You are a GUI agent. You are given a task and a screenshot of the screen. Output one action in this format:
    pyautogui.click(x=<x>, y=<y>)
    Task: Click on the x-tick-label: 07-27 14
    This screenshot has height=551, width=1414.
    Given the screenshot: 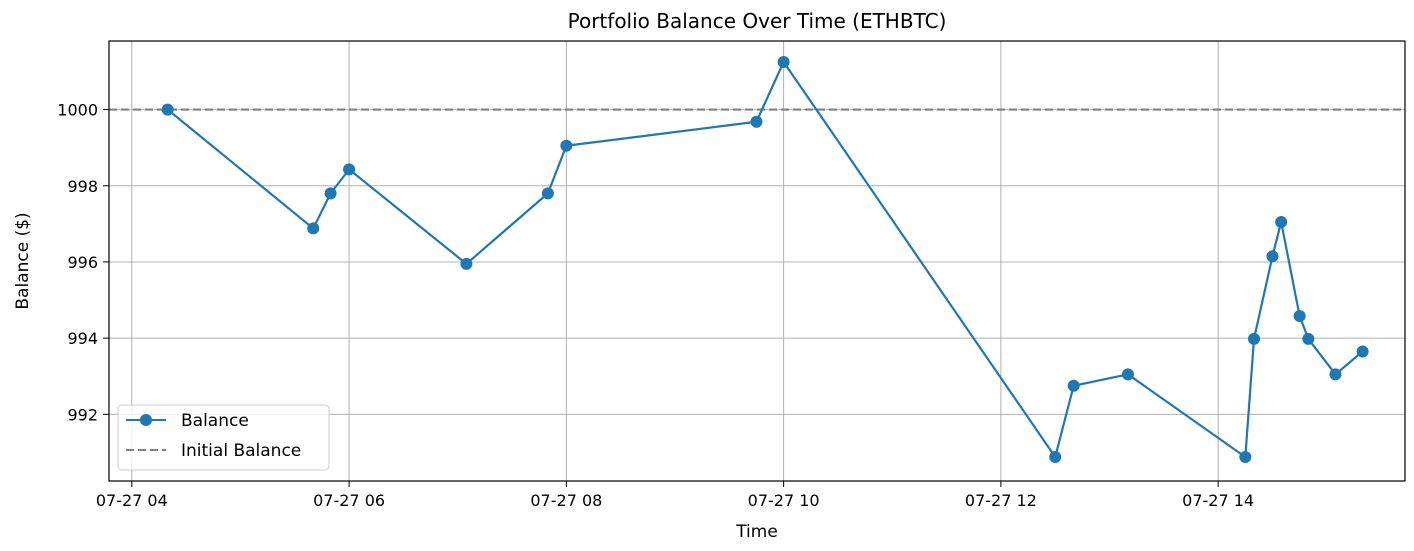 What is the action you would take?
    pyautogui.click(x=1218, y=500)
    